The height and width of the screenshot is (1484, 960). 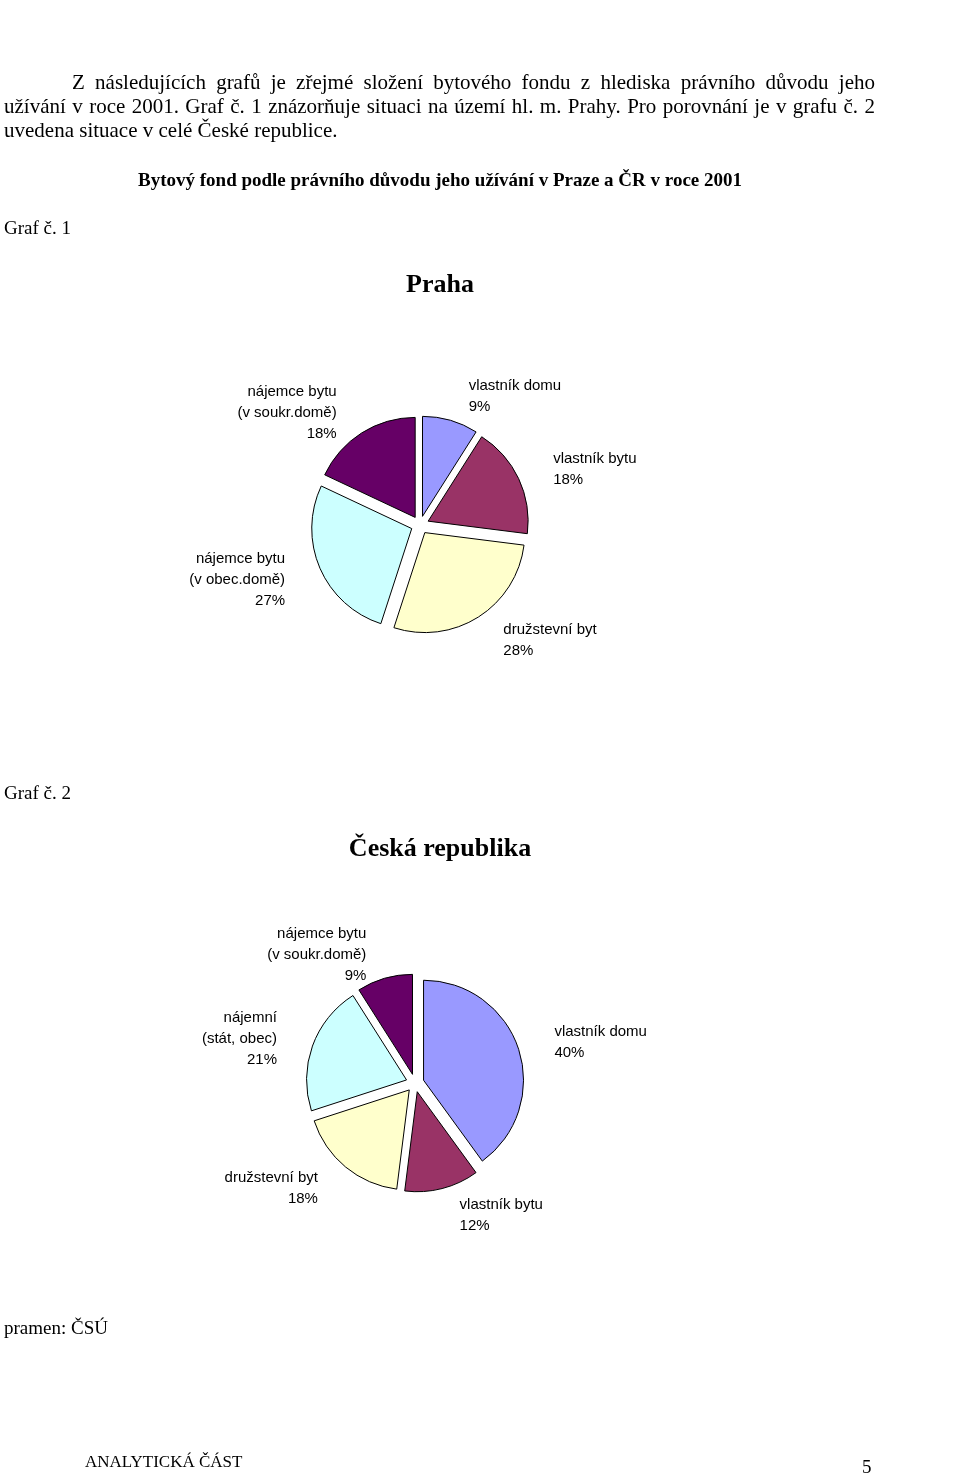 What do you see at coordinates (239, 1026) in the screenshot?
I see `slice-label: nájemní (stát, obec)` at bounding box center [239, 1026].